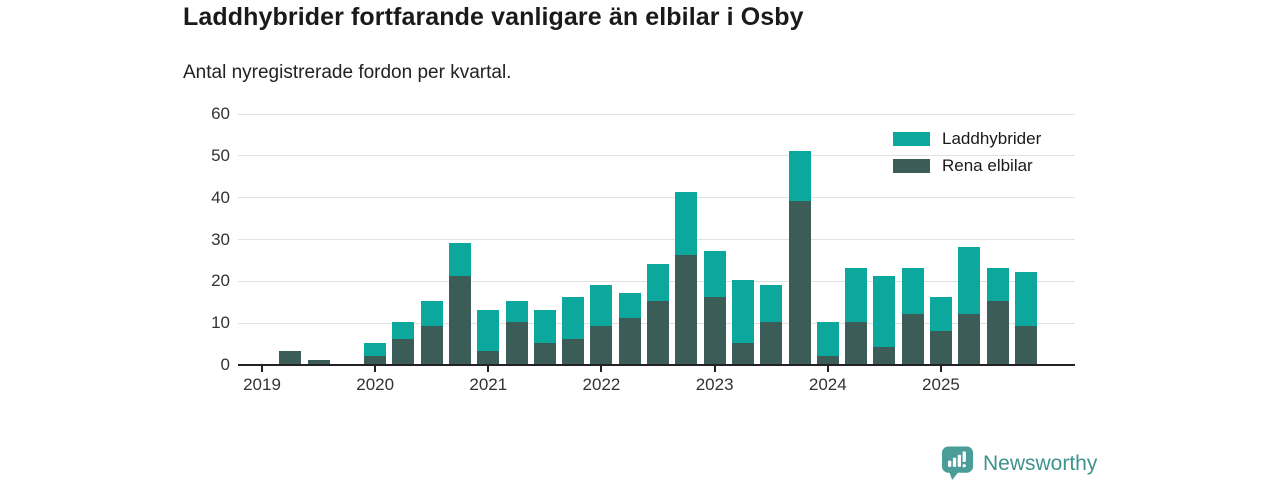  What do you see at coordinates (911, 138) in the screenshot?
I see `legend-swatch-laddhybrider` at bounding box center [911, 138].